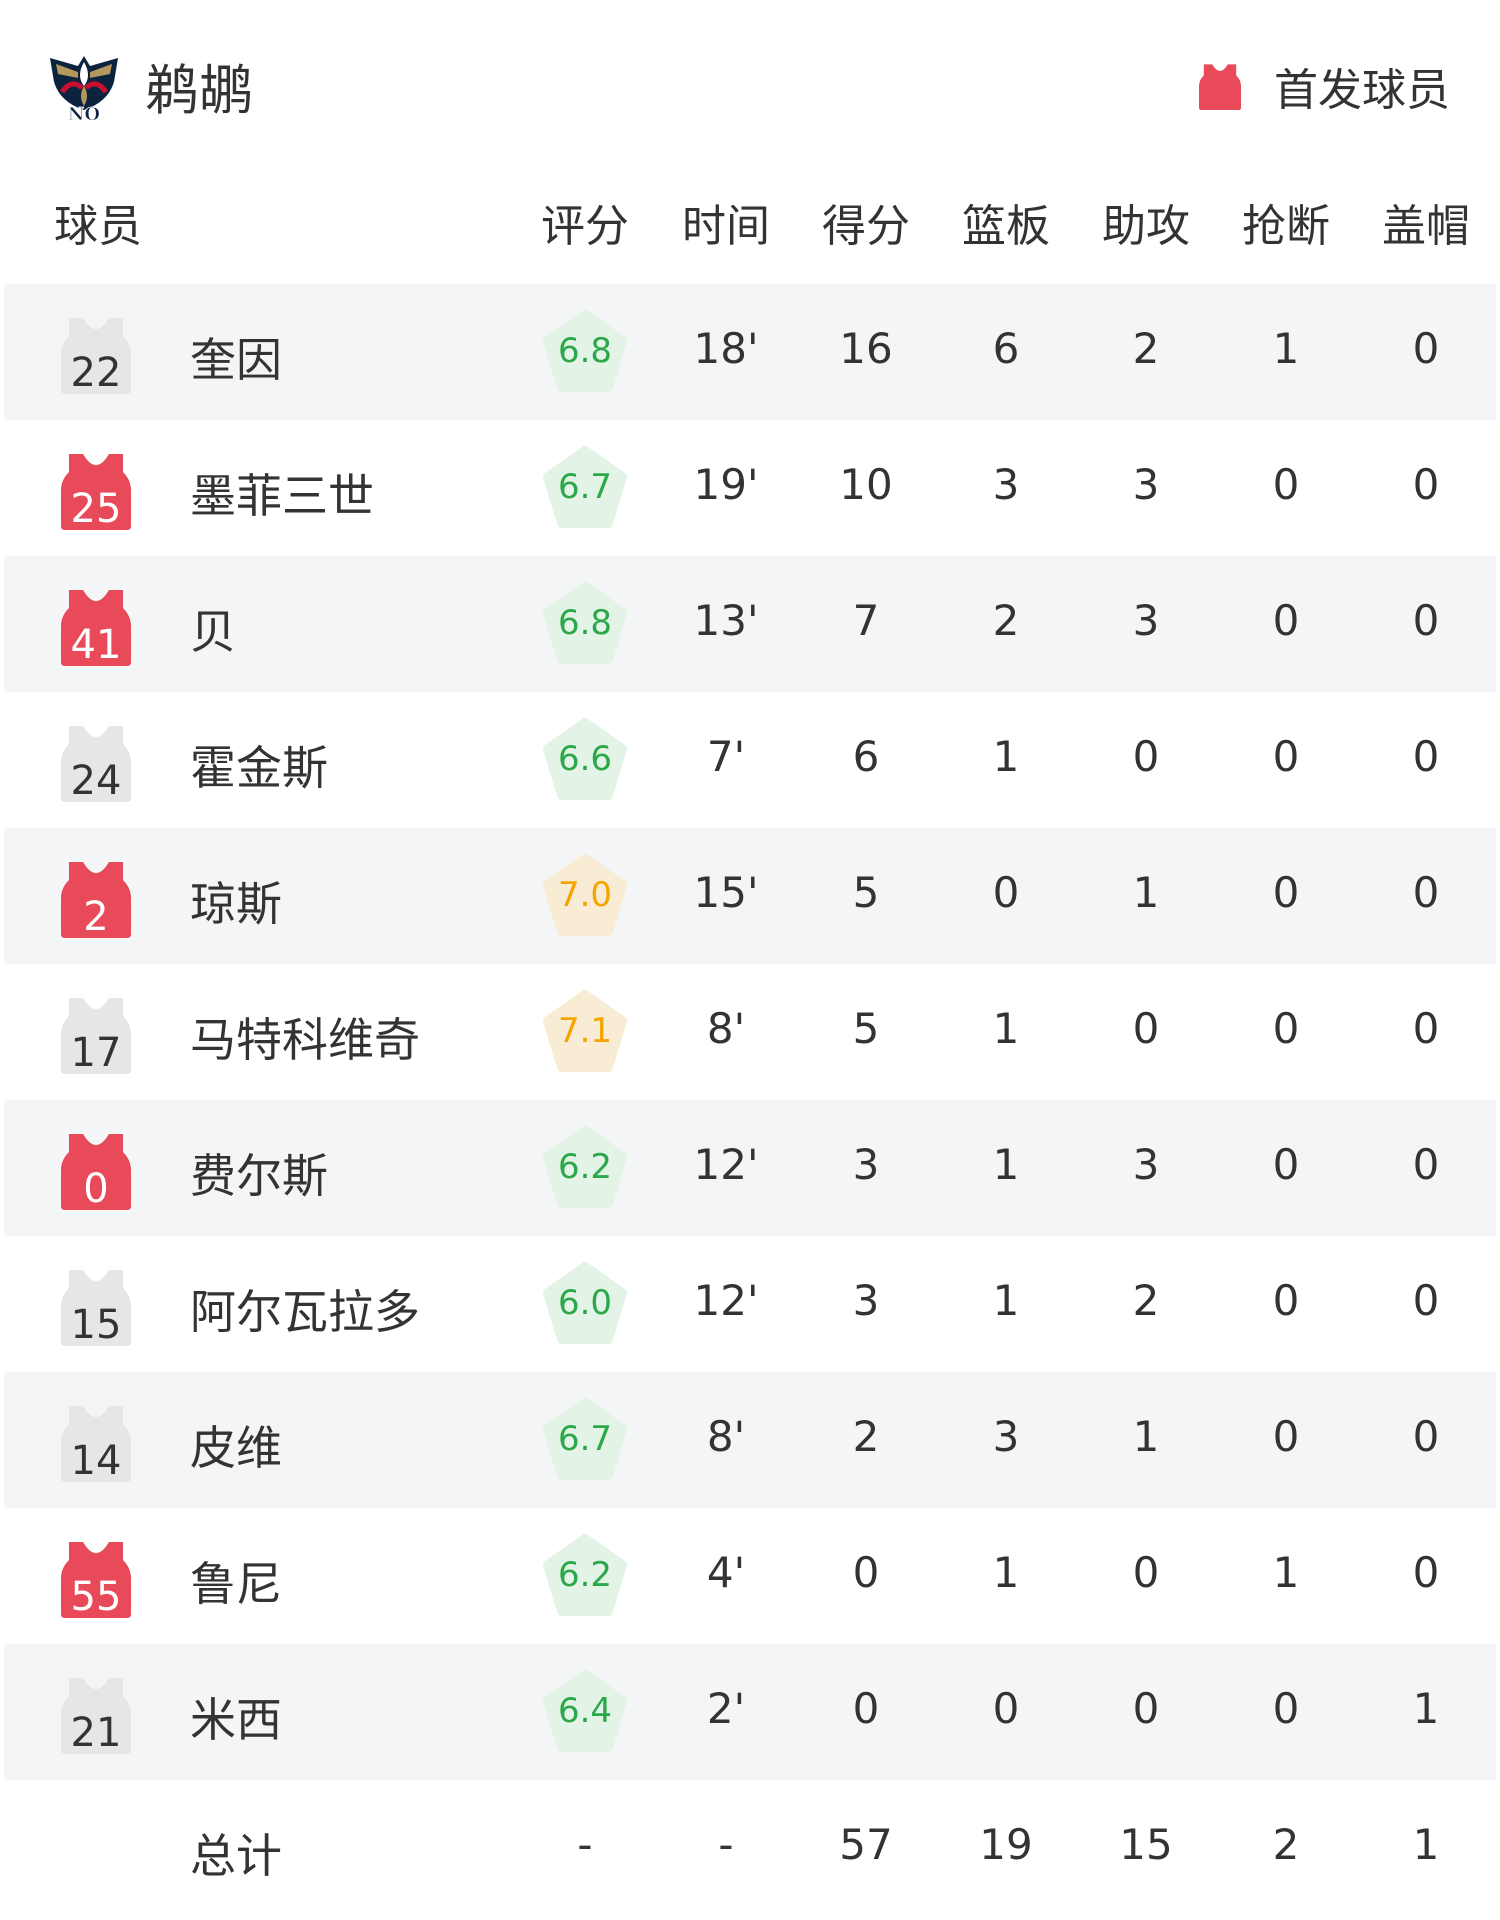 This screenshot has width=1500, height=1920. Describe the element at coordinates (866, 226) in the screenshot. I see `header-points: 得分` at that location.